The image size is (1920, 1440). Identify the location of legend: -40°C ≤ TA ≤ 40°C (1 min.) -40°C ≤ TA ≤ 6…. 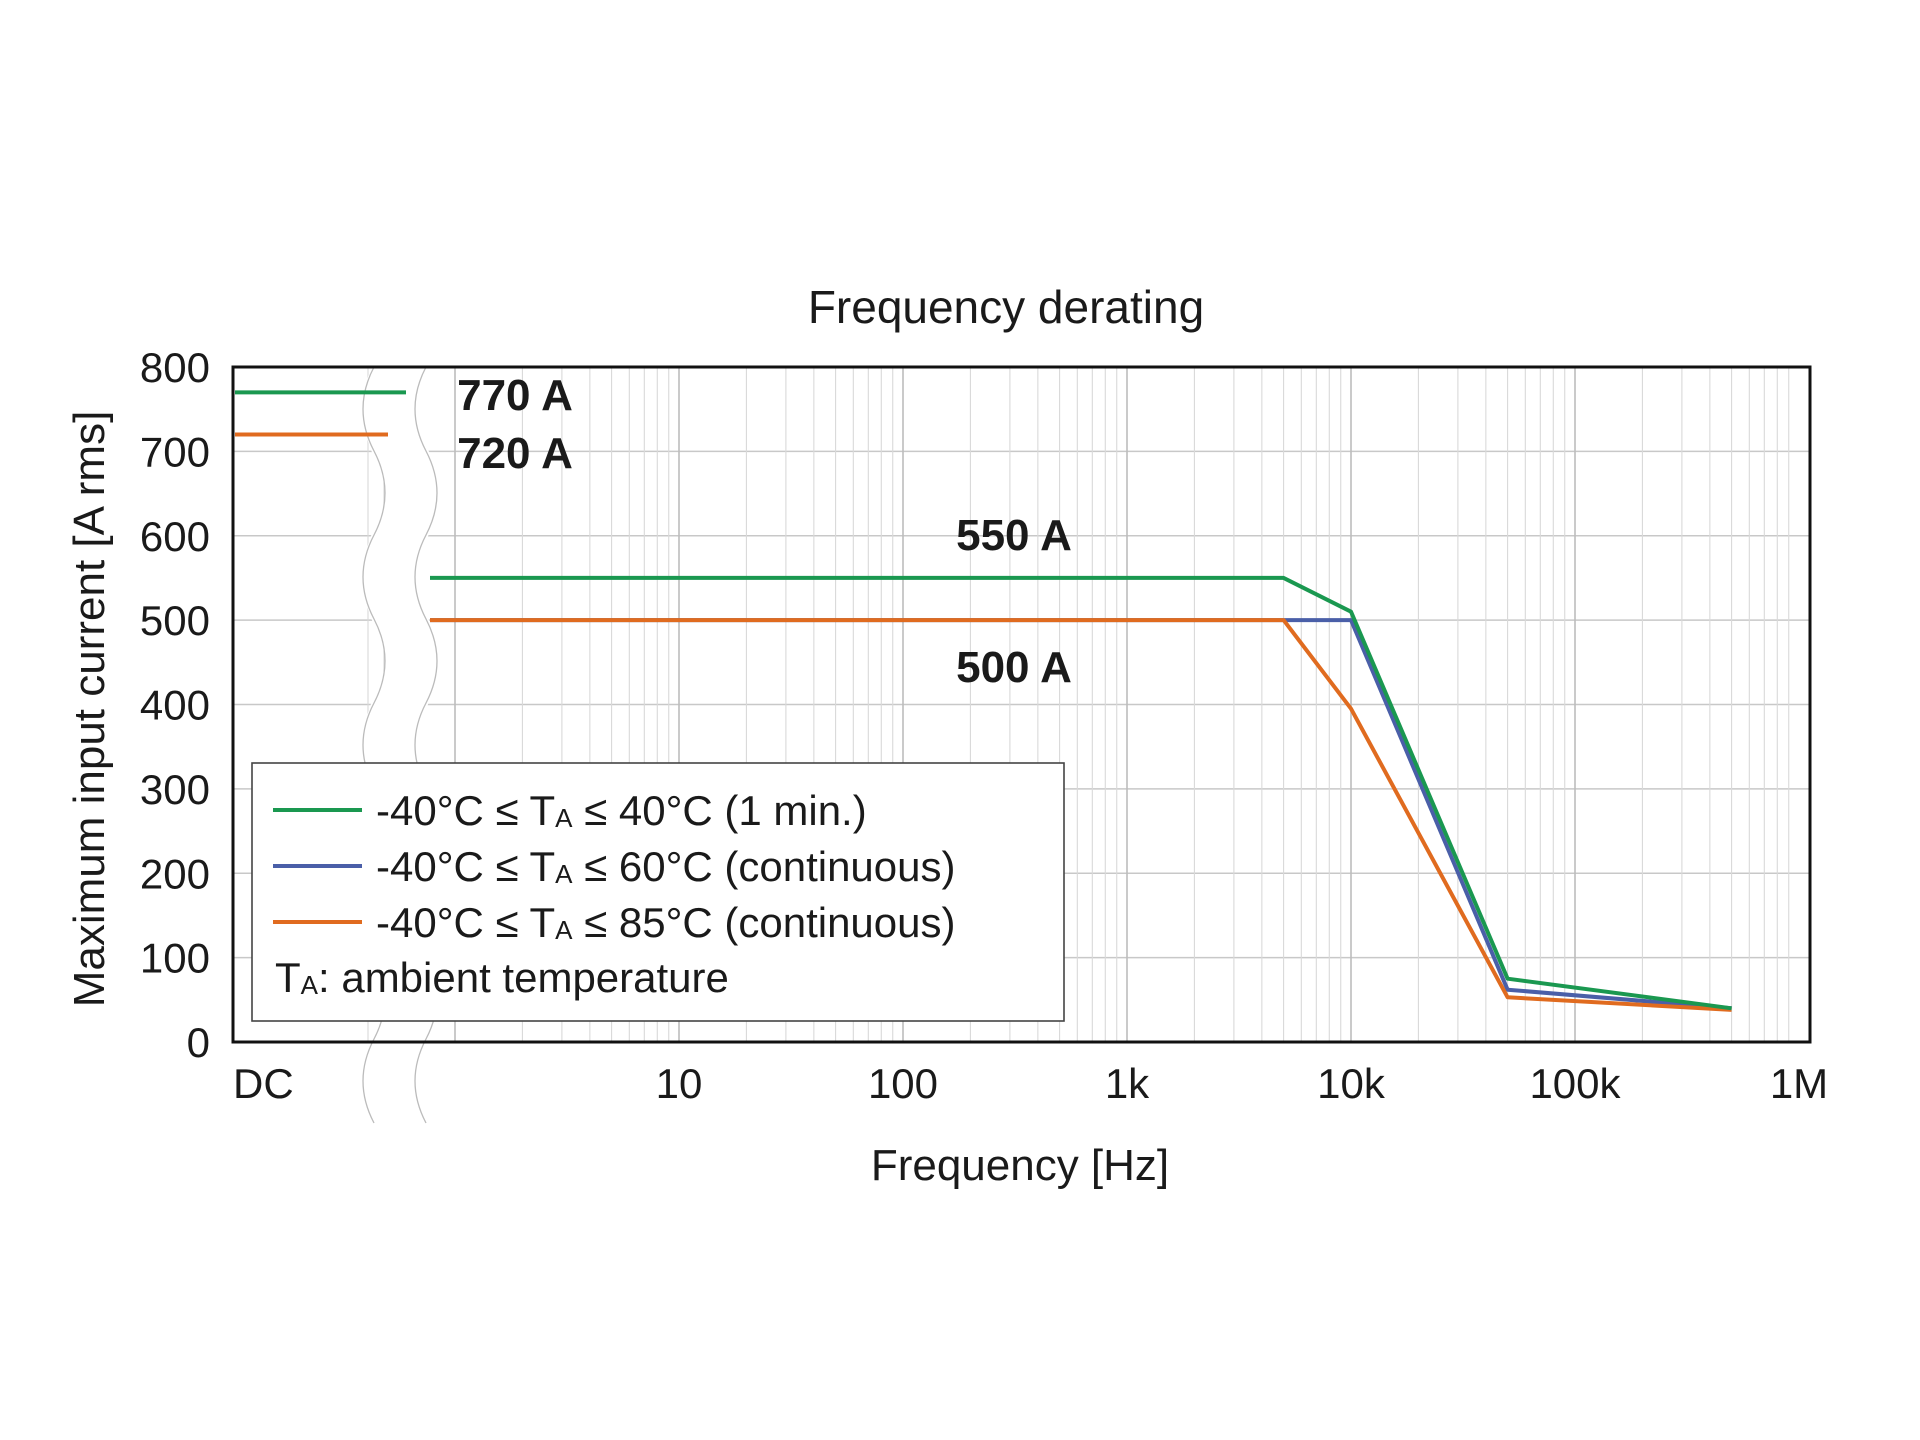
(658, 892).